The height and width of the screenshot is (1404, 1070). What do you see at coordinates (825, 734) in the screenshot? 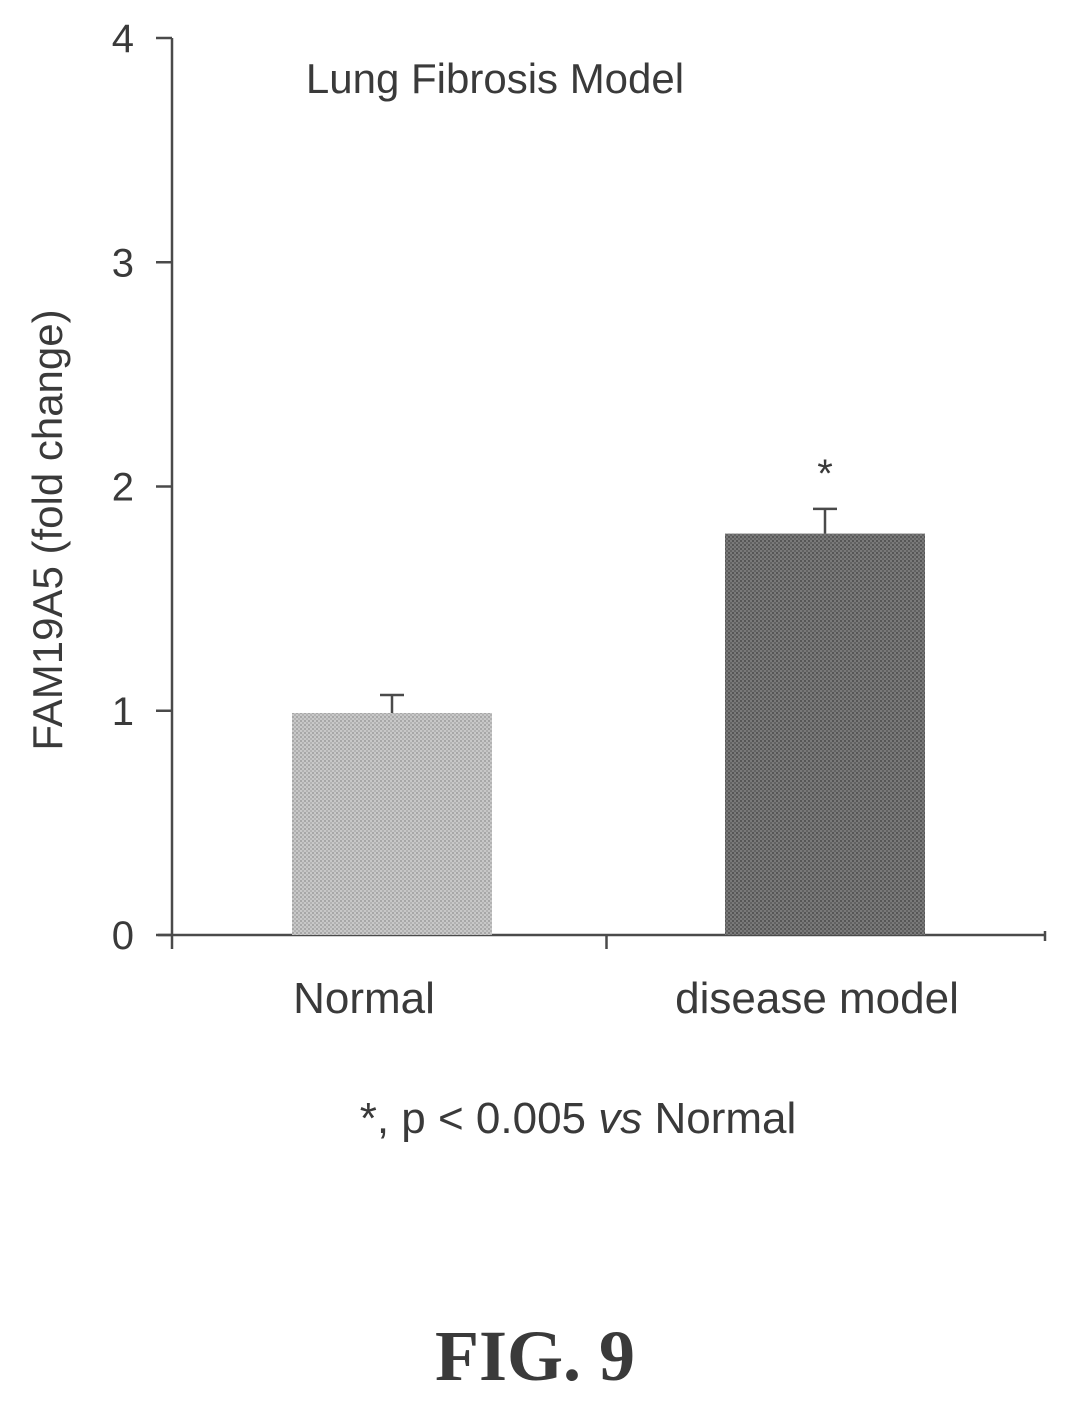
I see `bar-disease-model` at bounding box center [825, 734].